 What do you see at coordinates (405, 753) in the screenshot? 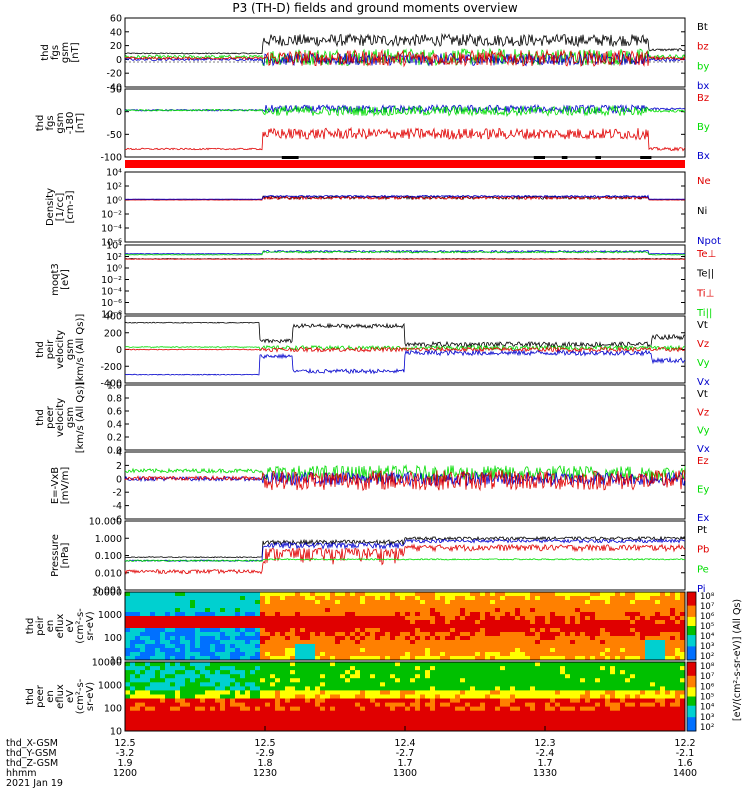
I see `x-tick-label: -2.7` at bounding box center [405, 753].